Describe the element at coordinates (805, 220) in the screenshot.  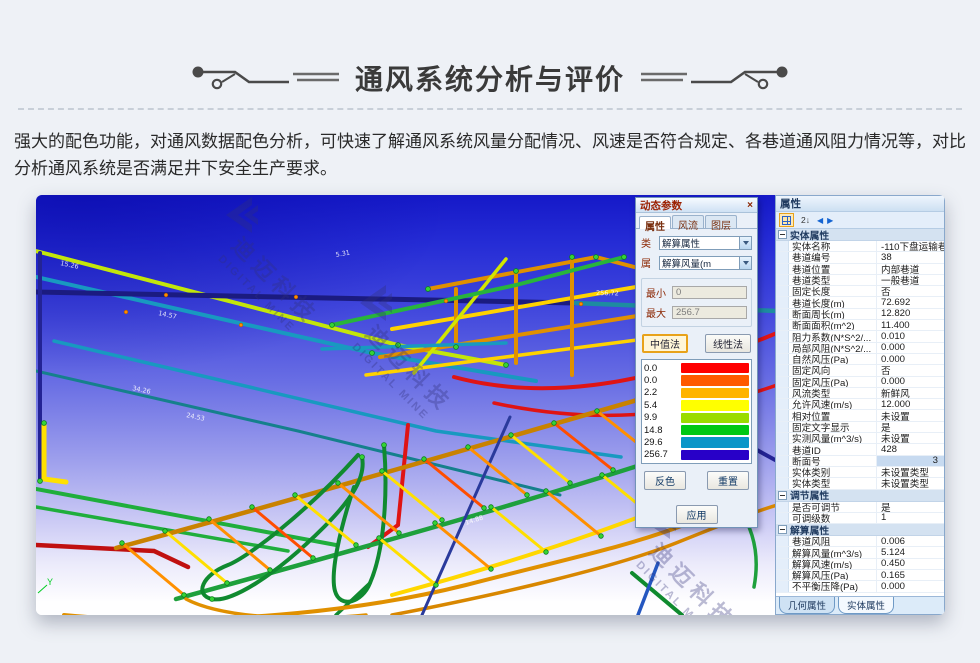
I see `sort-alphabetical-icon: 2↓` at that location.